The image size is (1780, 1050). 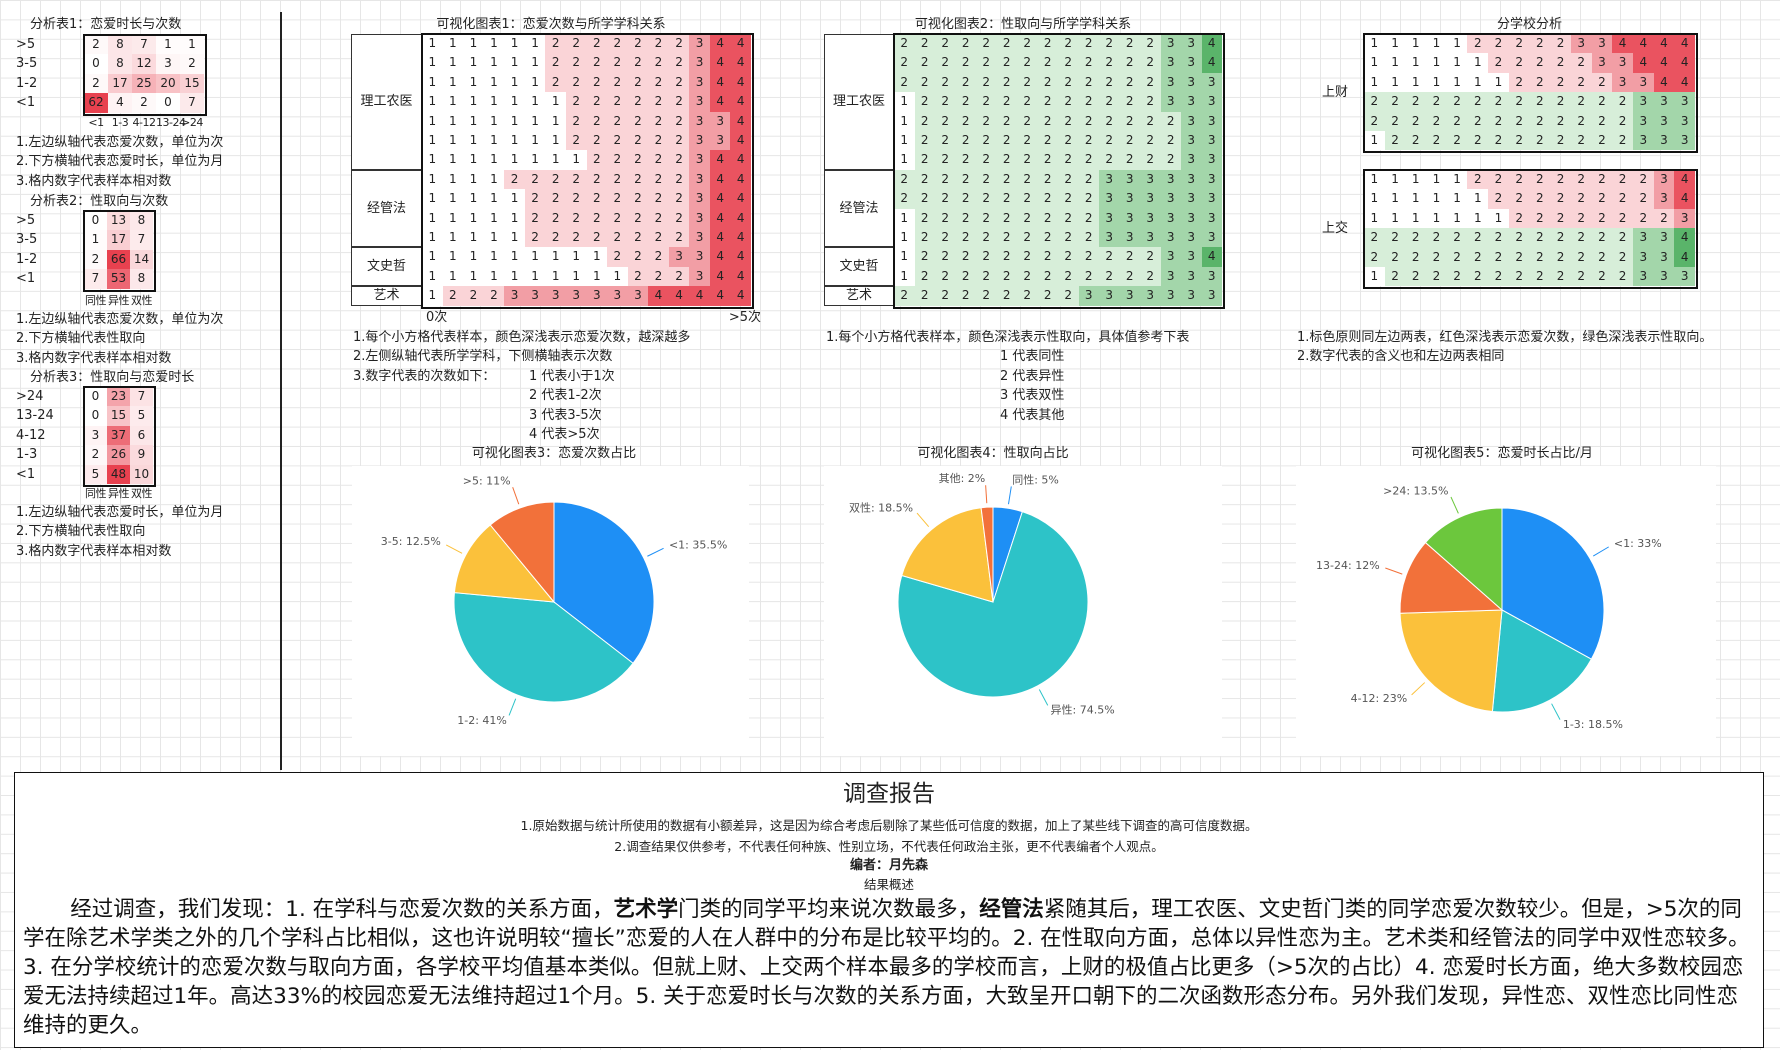 What do you see at coordinates (96, 493) in the screenshot?
I see `column-label: 同性` at bounding box center [96, 493].